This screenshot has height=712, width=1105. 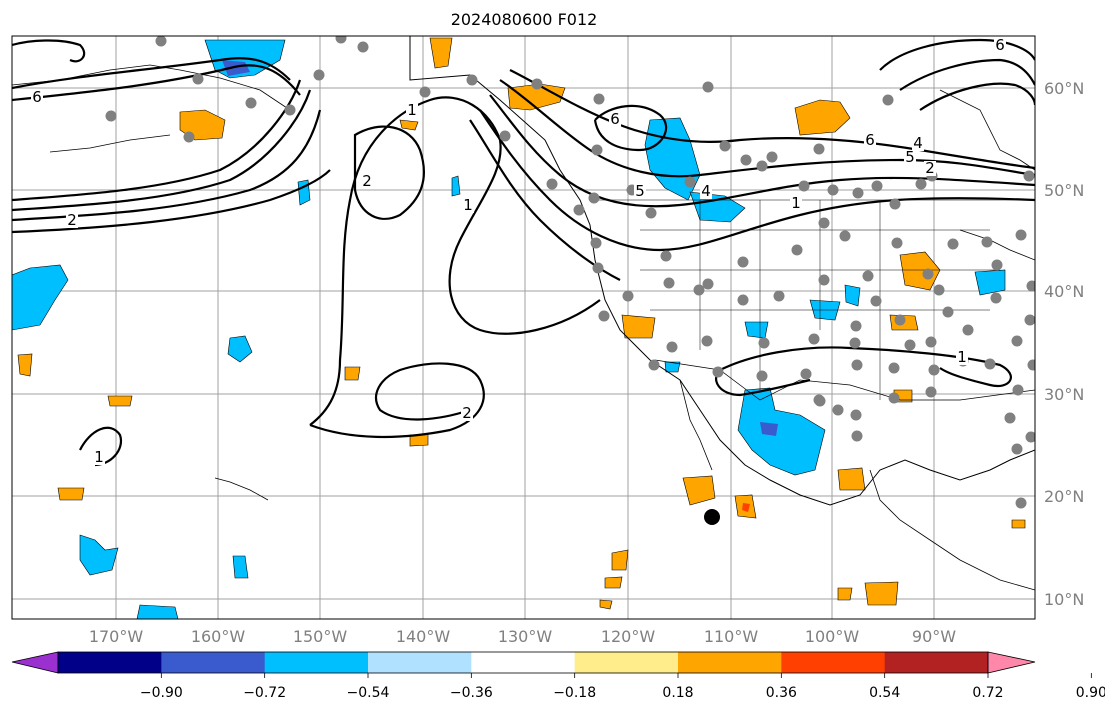 I want to click on lon-label: 150°W, so click(x=320, y=636).